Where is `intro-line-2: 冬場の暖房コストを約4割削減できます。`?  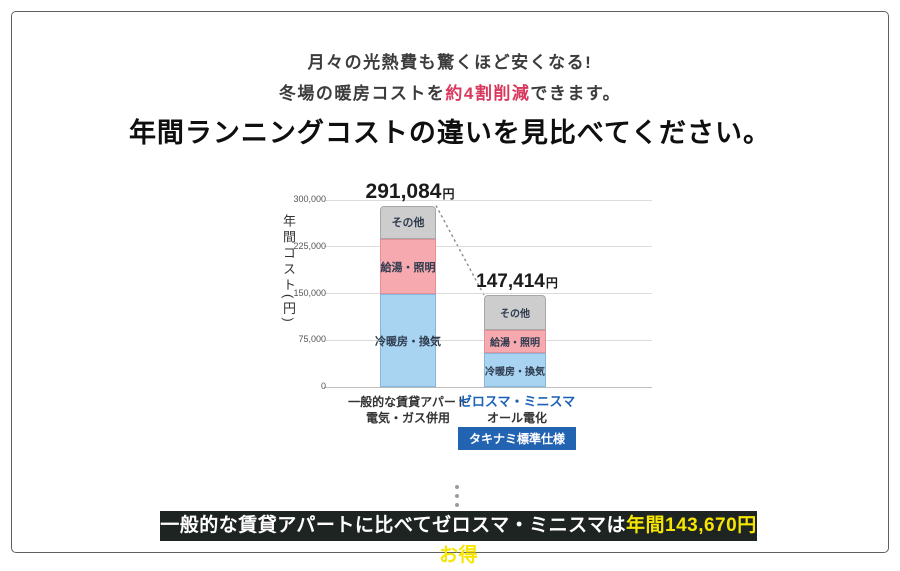
intro-line-2: 冬場の暖房コストを約4割削減できます。 is located at coordinates (450, 91).